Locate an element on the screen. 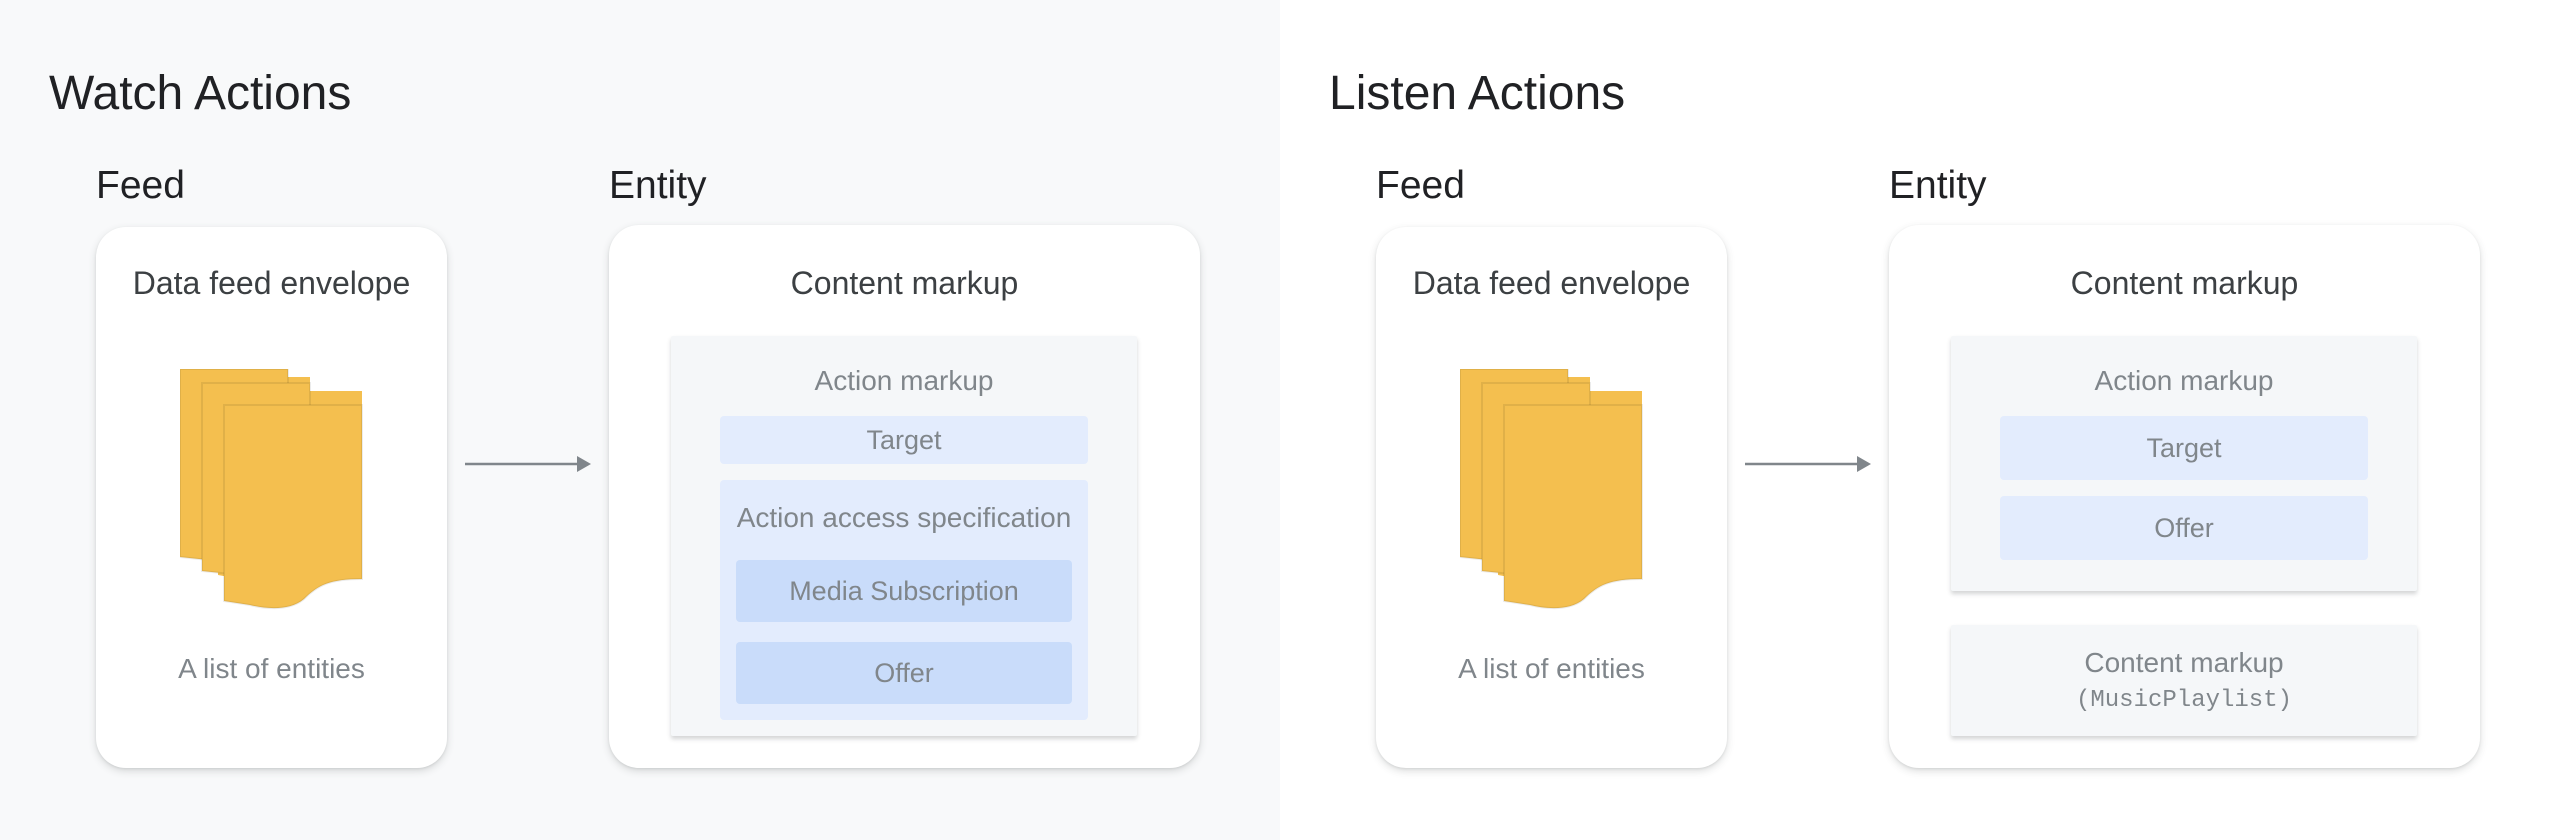 This screenshot has width=2560, height=840. content-markup-title: Content markup is located at coordinates (2184, 662).